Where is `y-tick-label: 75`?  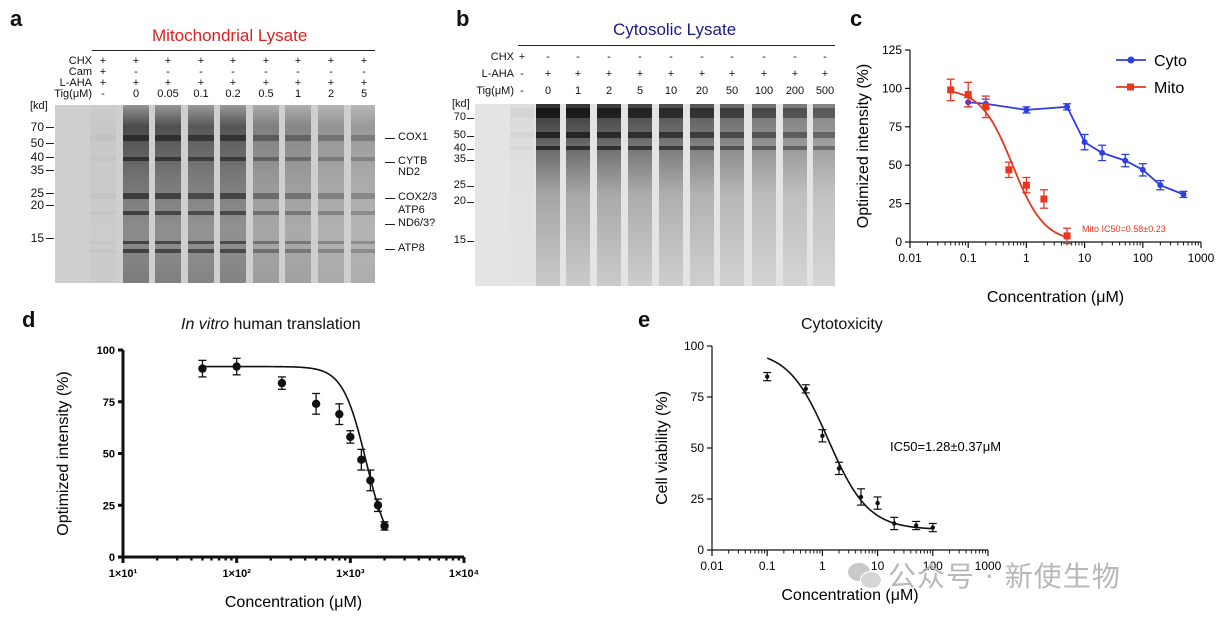 y-tick-label: 75 is located at coordinates (109, 403).